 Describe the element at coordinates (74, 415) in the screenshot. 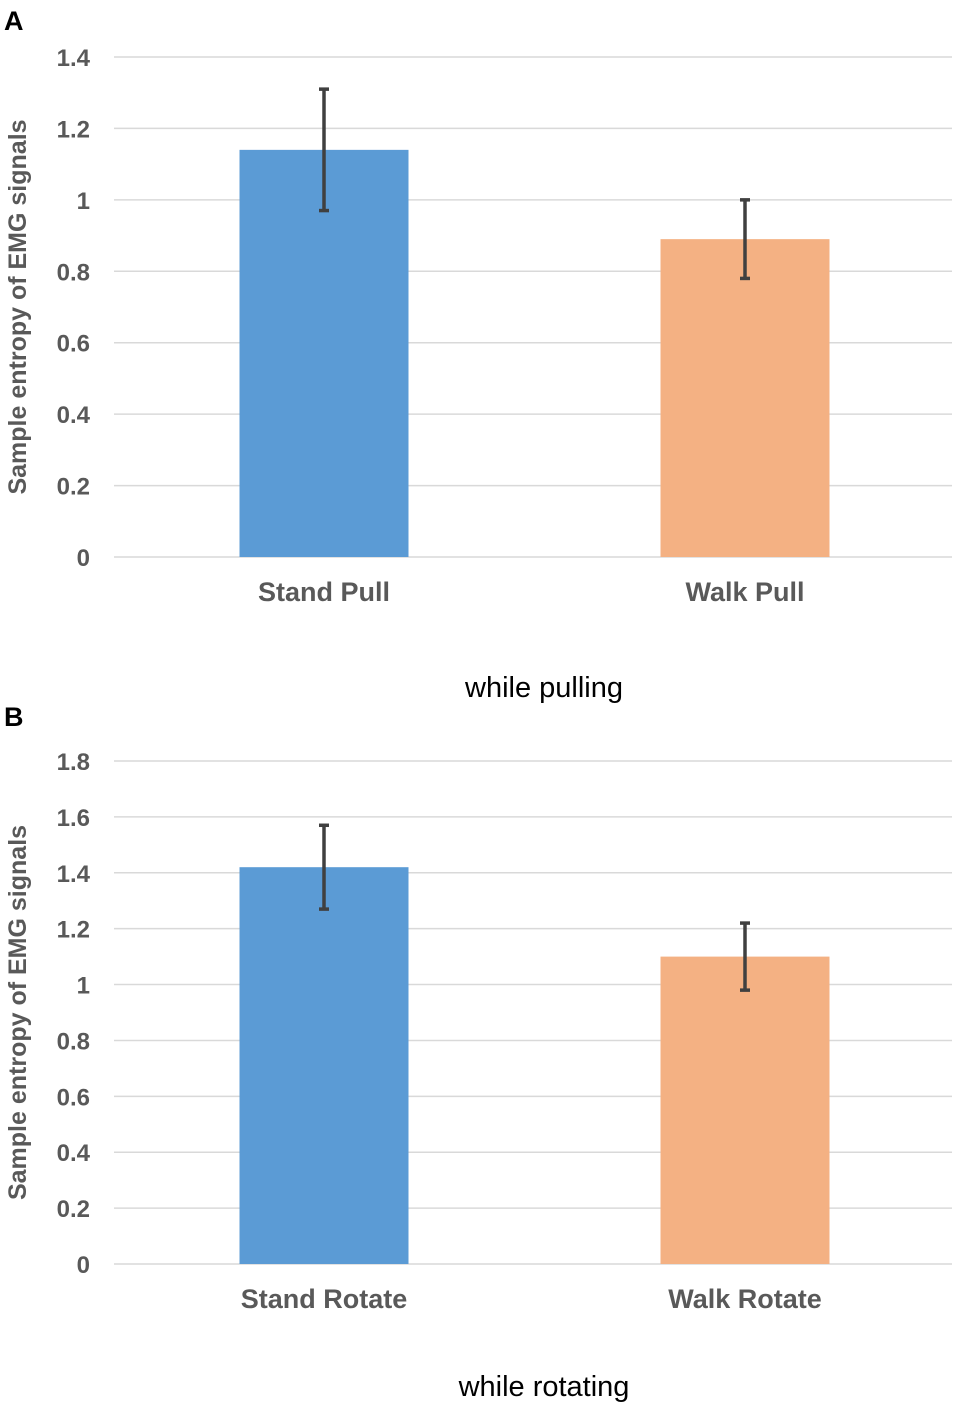

I see `y-tick-label-a: 0.4` at that location.